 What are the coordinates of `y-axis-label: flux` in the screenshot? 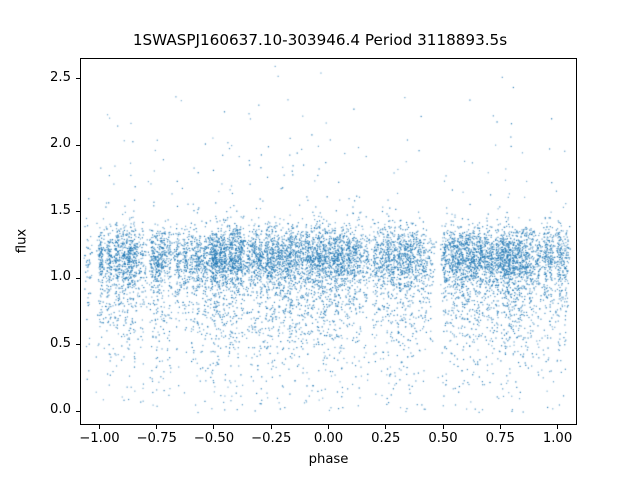 It's located at (22, 241).